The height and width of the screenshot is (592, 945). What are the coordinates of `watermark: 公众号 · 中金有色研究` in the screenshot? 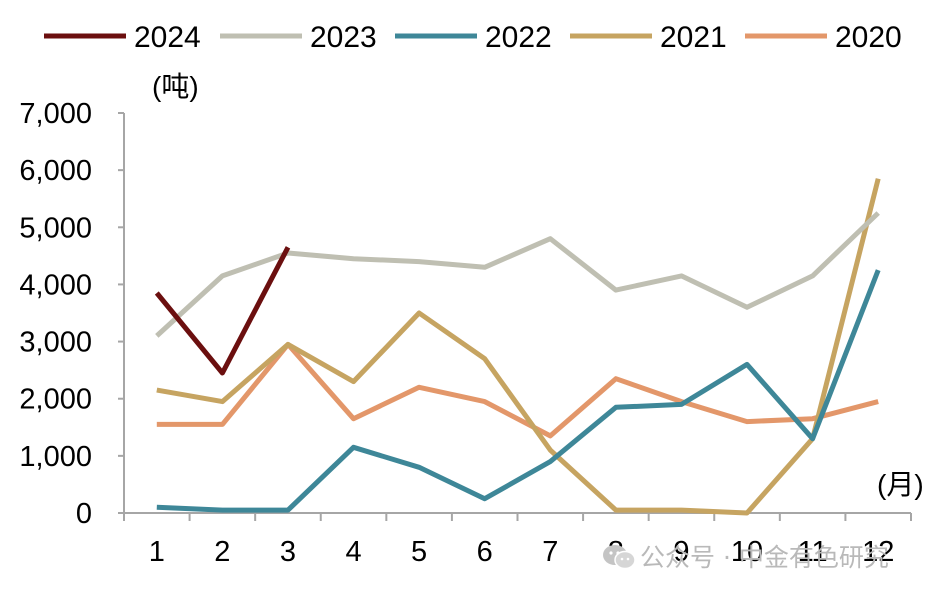 It's located at (745, 556).